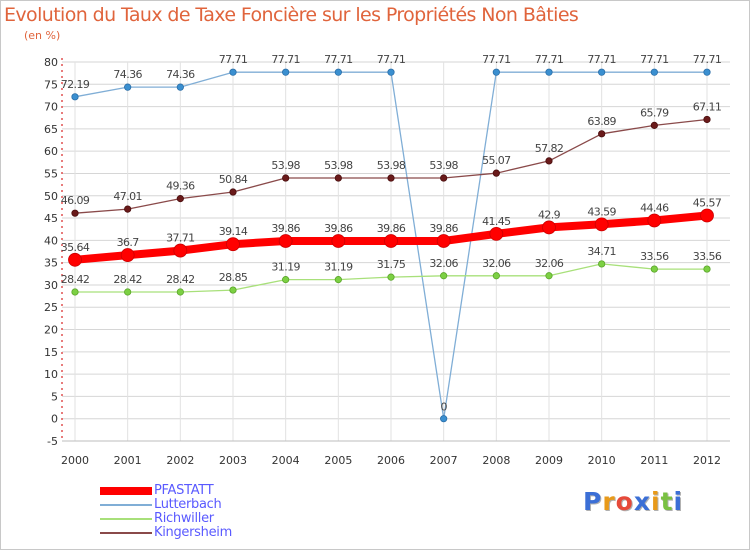  What do you see at coordinates (338, 460) in the screenshot?
I see `x-tick-label: 2005` at bounding box center [338, 460].